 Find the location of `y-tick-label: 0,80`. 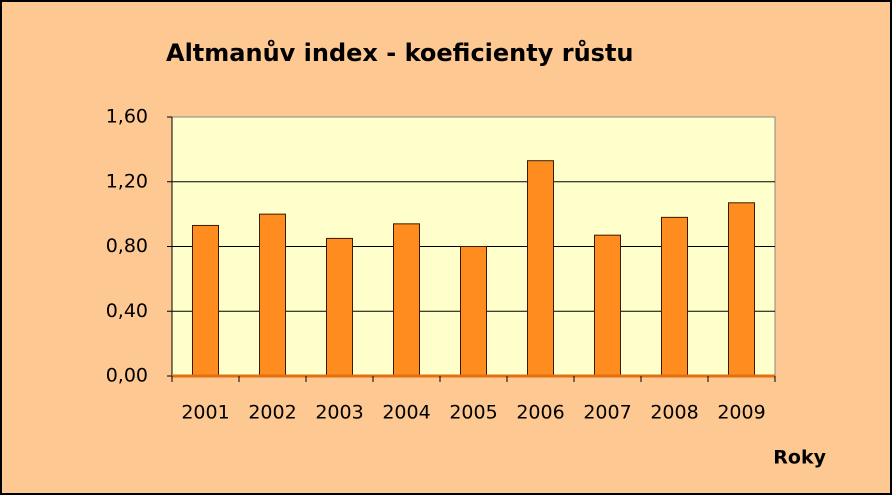

y-tick-label: 0,80 is located at coordinates (127, 246).